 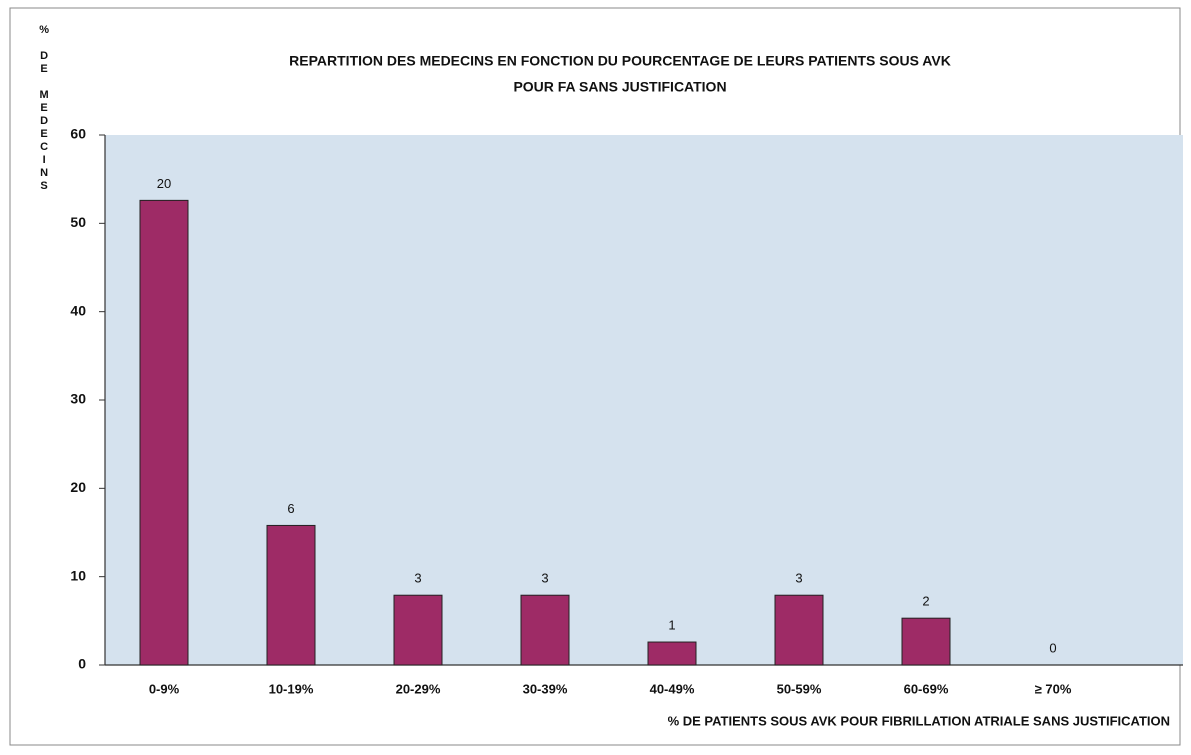 What do you see at coordinates (671, 624) in the screenshot?
I see `data-label: 1` at bounding box center [671, 624].